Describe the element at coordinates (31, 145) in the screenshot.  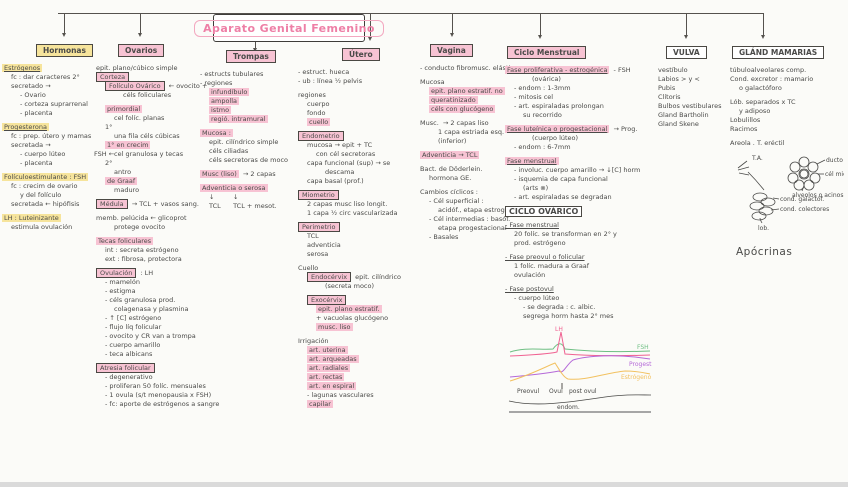
I see `note-line: secretada →` at that location.